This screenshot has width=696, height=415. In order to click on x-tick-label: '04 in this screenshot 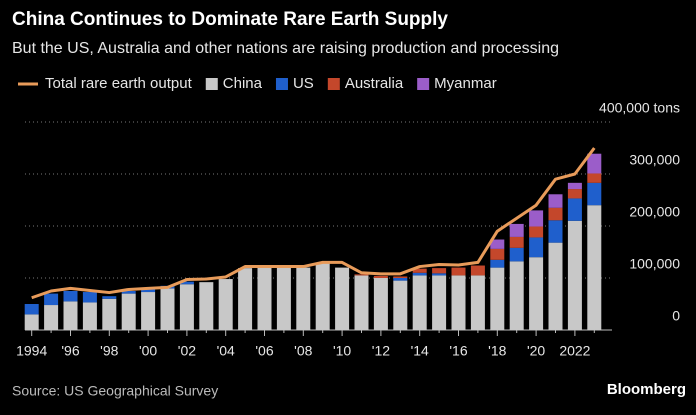, I will do `click(226, 351)`.